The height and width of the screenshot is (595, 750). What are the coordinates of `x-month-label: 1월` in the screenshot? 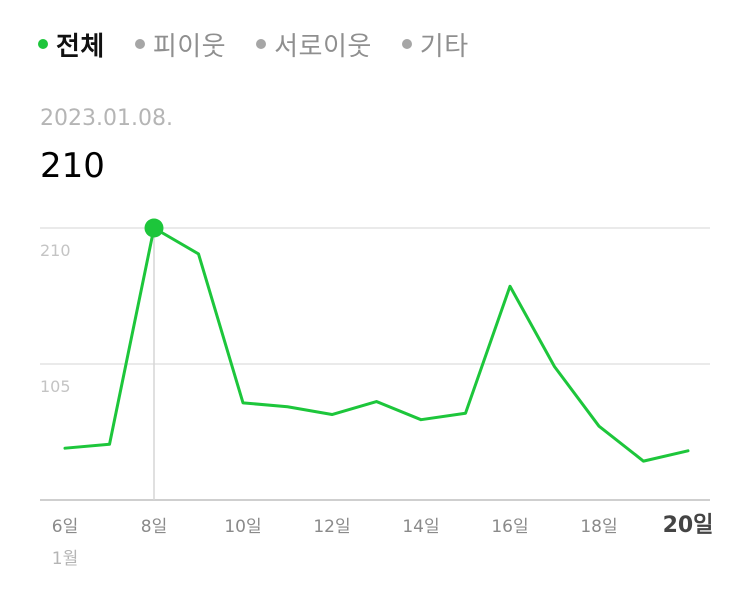 It's located at (65, 559).